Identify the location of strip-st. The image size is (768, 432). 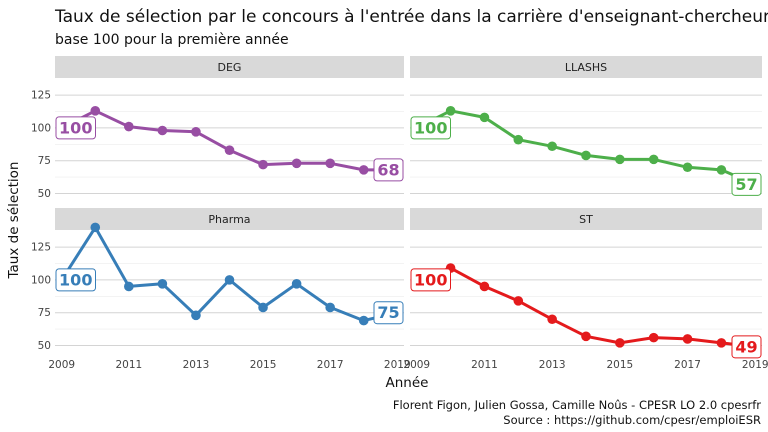
(586, 219).